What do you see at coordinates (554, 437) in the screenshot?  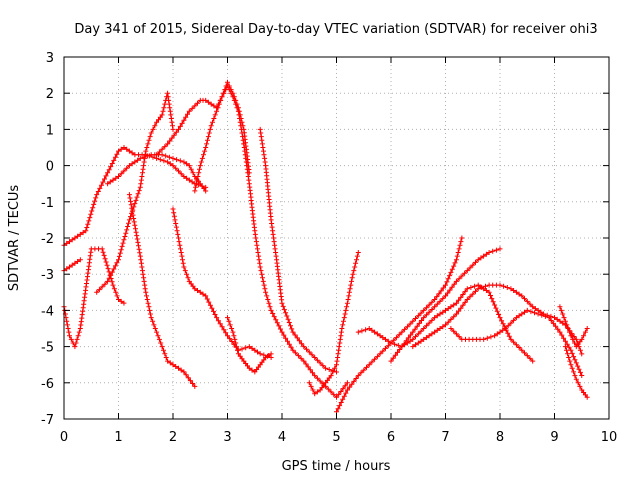 I see `x-tick-label: 9` at bounding box center [554, 437].